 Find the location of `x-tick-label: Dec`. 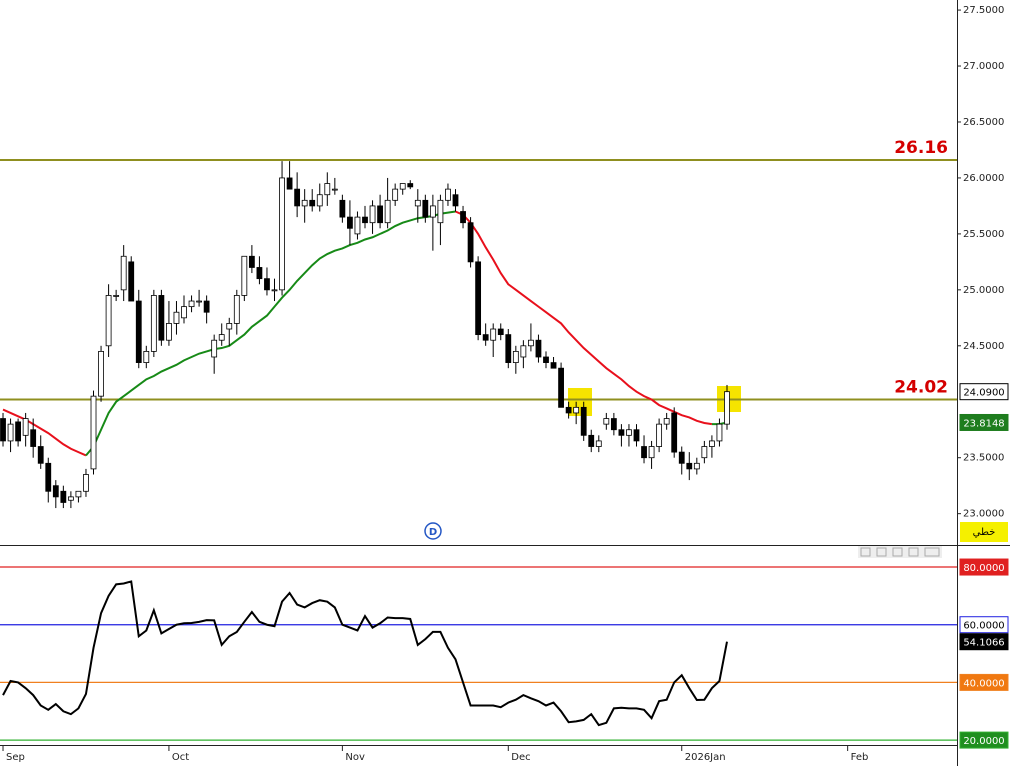

x-tick-label: Dec is located at coordinates (520, 757).